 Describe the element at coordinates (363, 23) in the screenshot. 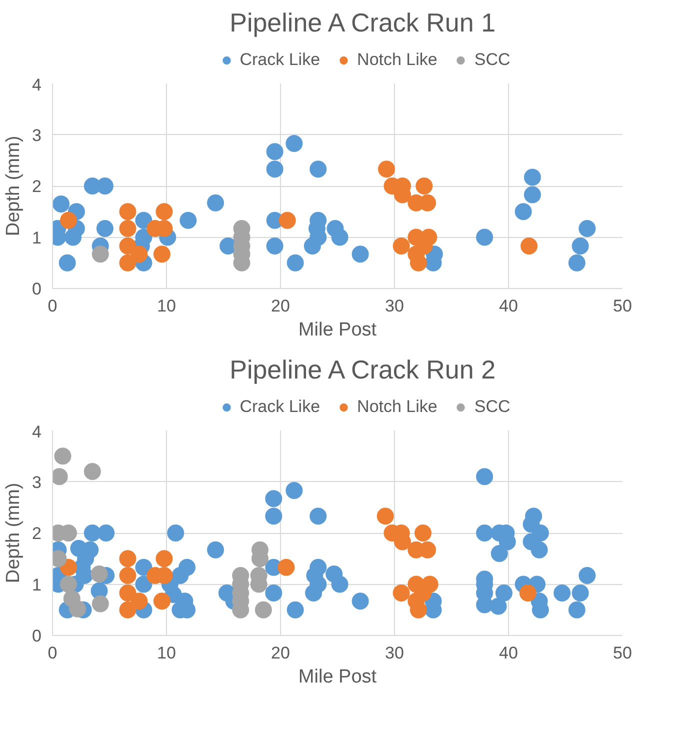

I see `chart-title: Pipeline A Crack Run 1` at that location.